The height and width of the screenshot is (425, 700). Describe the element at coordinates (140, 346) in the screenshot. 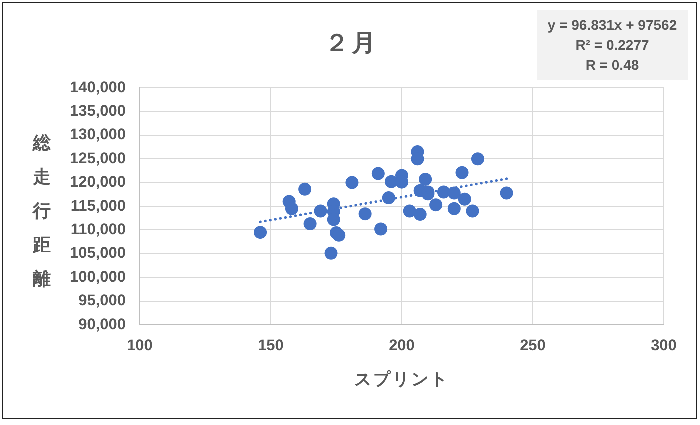

I see `x-tick-label: 100` at that location.